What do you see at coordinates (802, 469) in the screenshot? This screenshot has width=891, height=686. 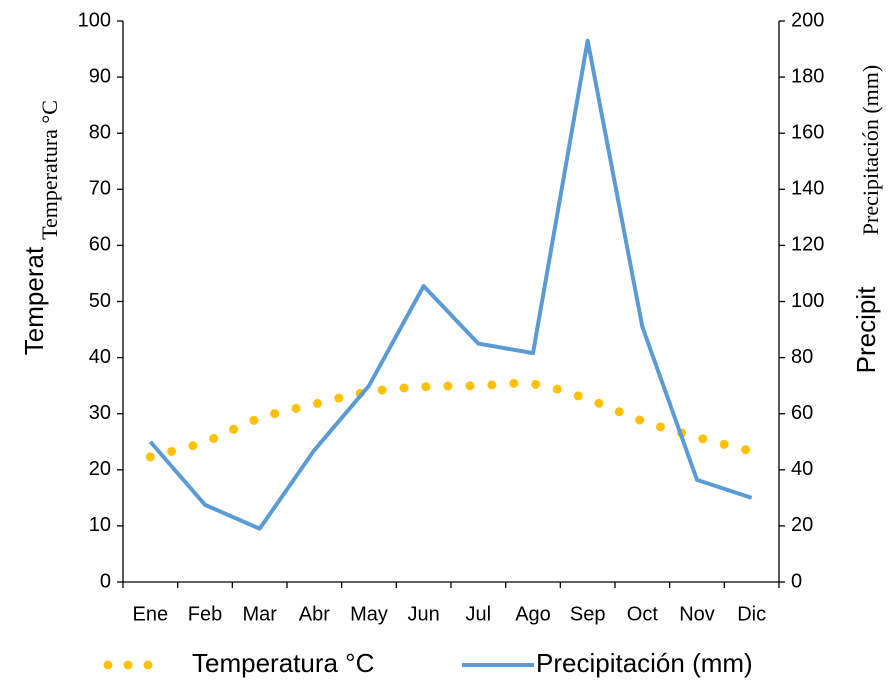 I see `y2-tick-label: 40` at bounding box center [802, 469].